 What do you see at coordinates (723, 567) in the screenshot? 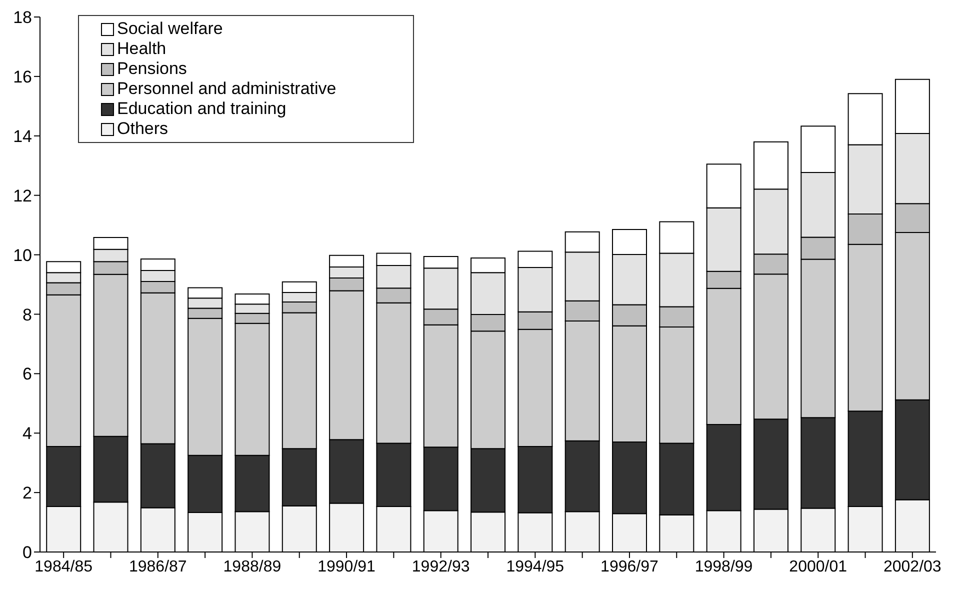
I see `x-tick-label: 1998/99` at bounding box center [723, 567].